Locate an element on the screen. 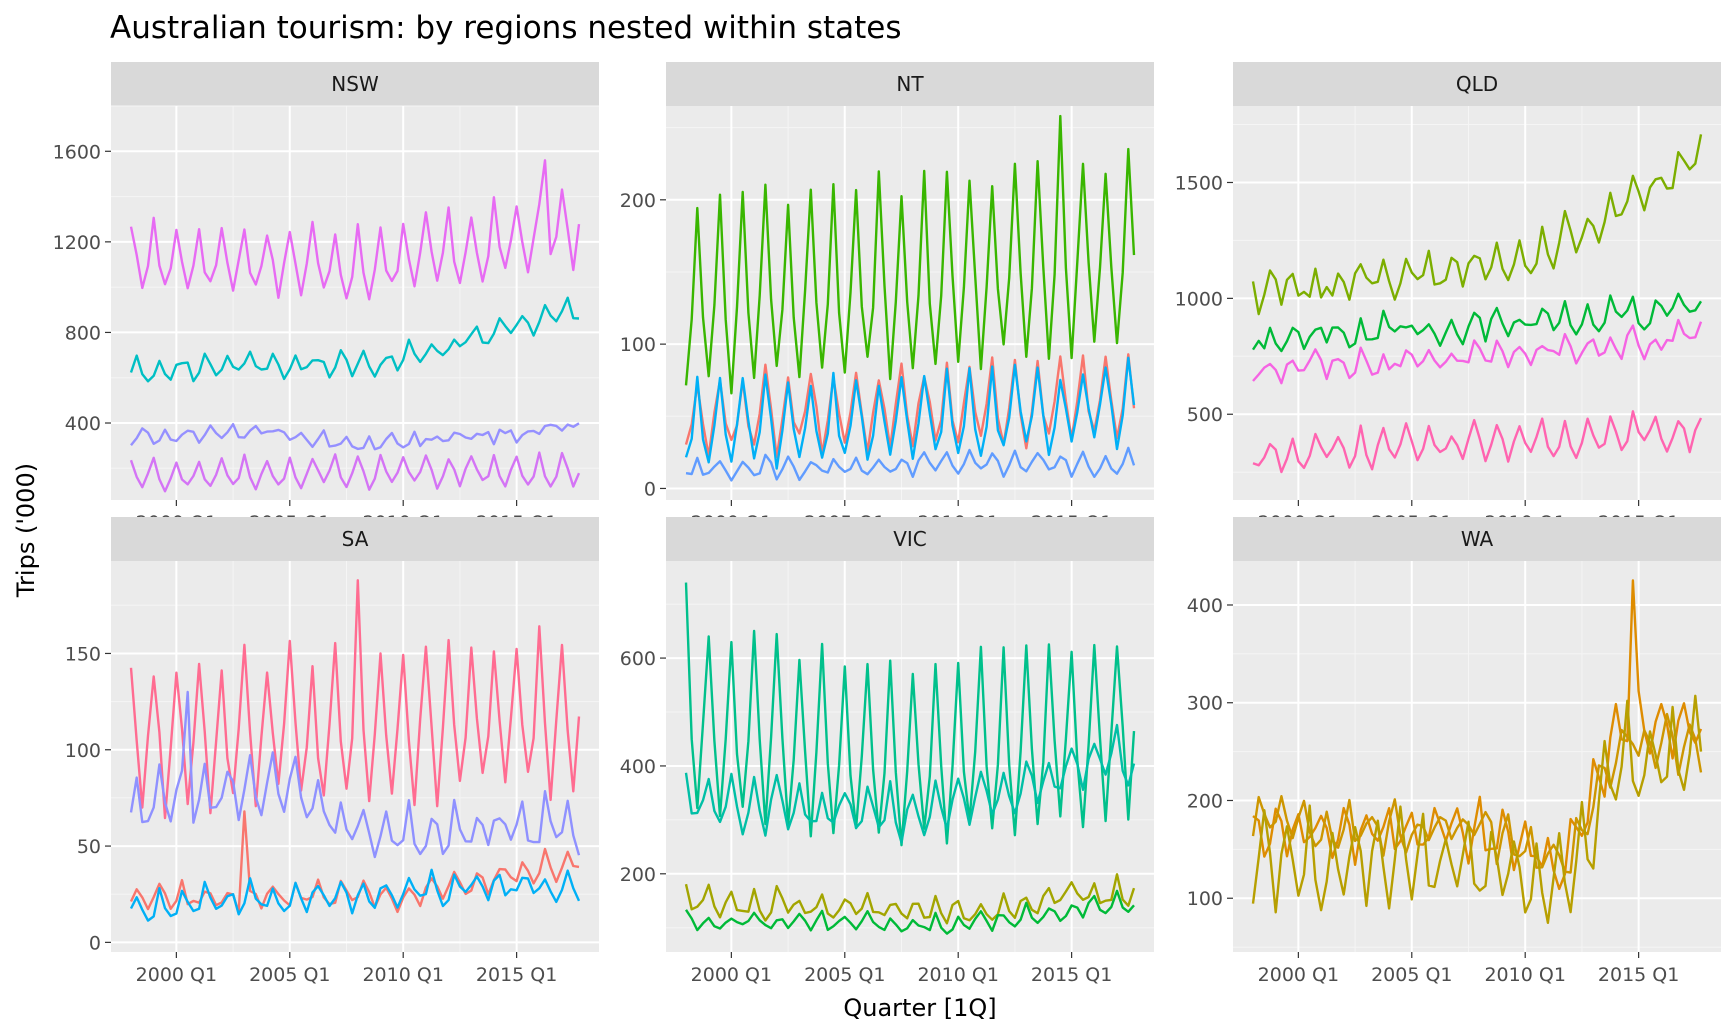 This screenshot has height=1036, width=1728. facet-strip-label: SA is located at coordinates (355, 539).